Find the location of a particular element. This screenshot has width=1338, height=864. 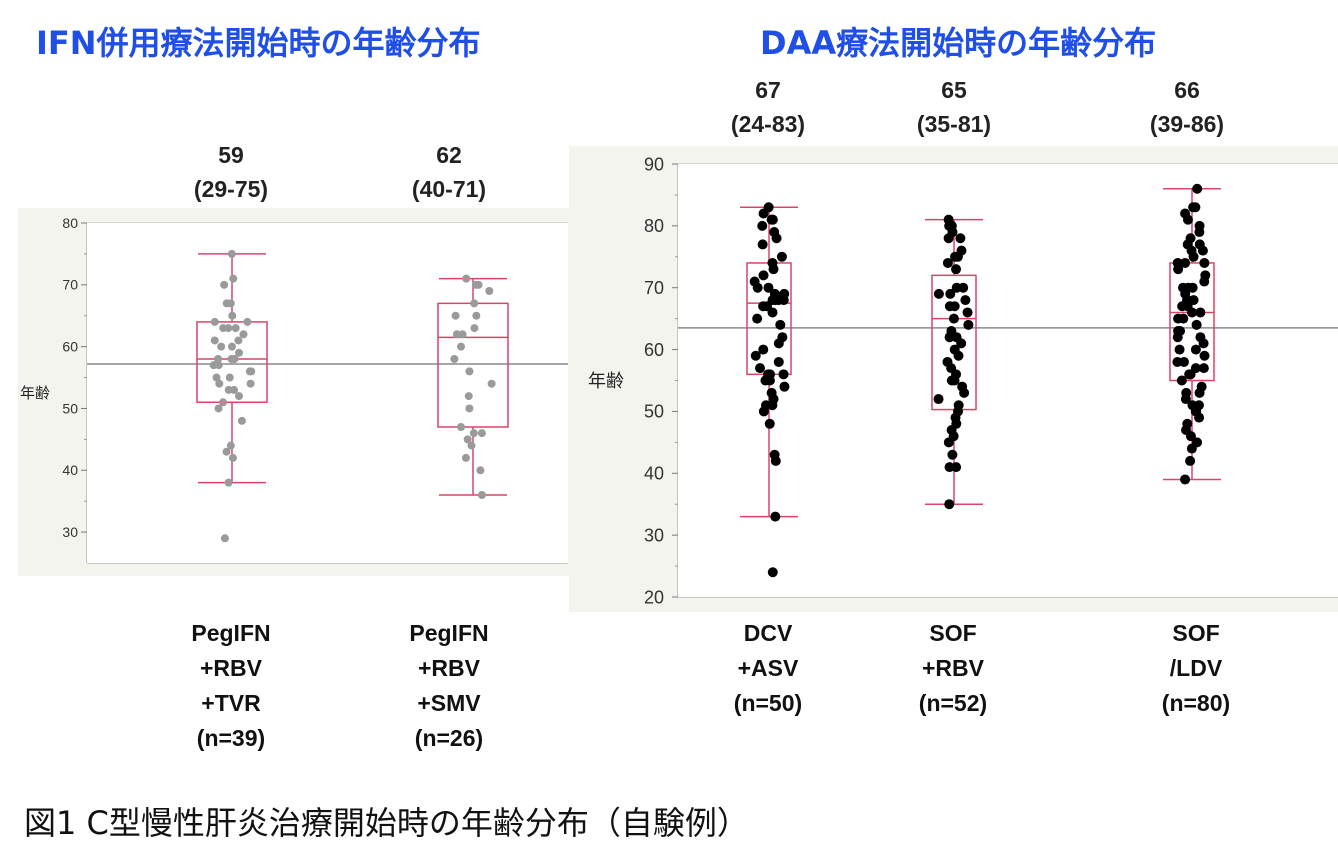

group-label-dcv-asv: DCV +ASV (n=50) is located at coordinates (768, 668).